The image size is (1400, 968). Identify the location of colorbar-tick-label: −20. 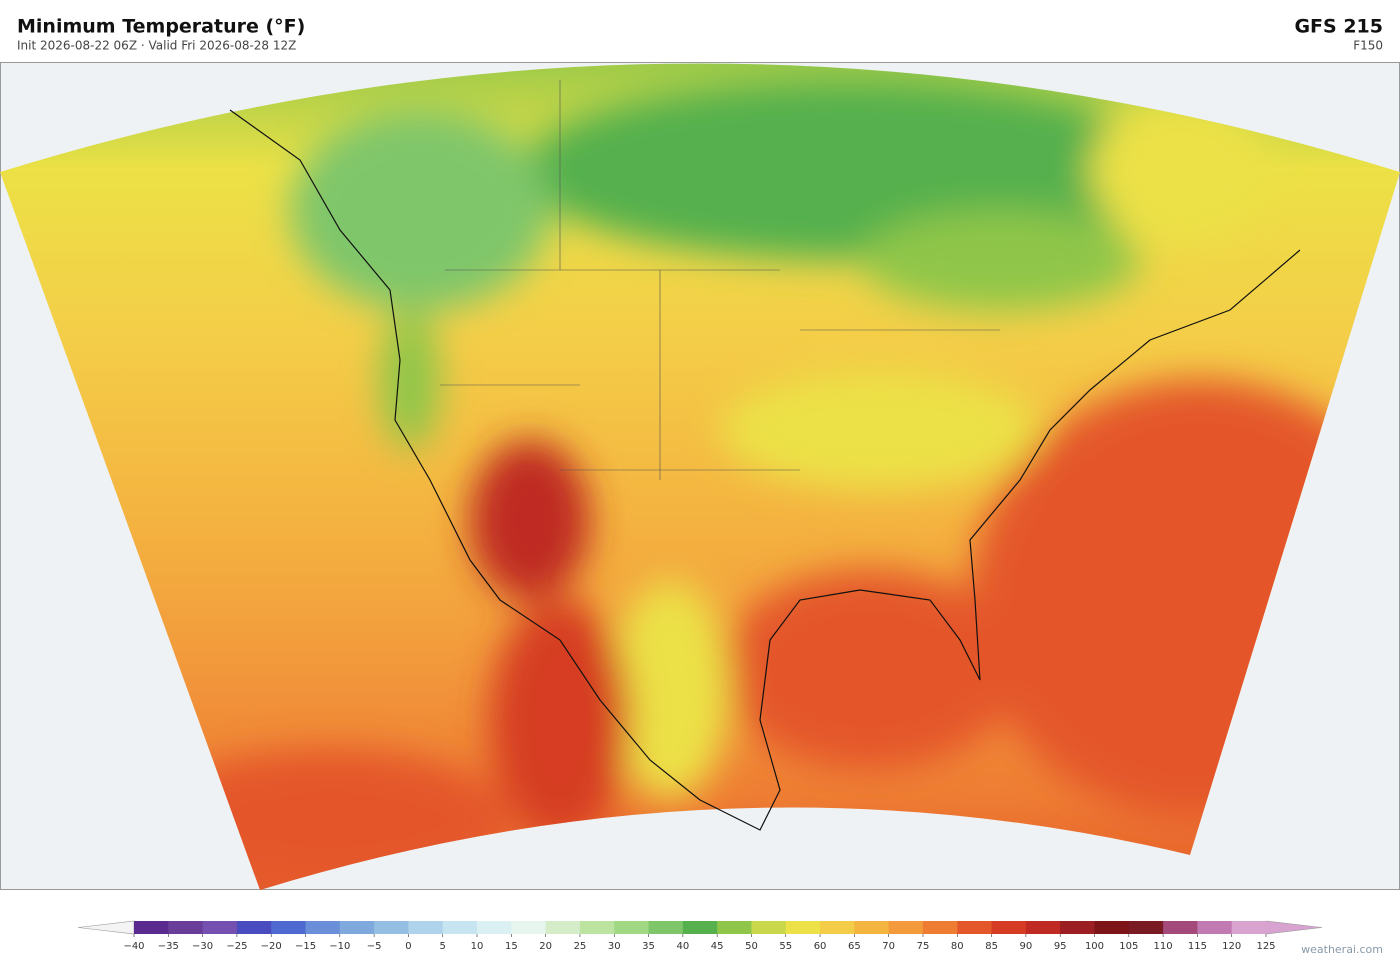
(271, 946).